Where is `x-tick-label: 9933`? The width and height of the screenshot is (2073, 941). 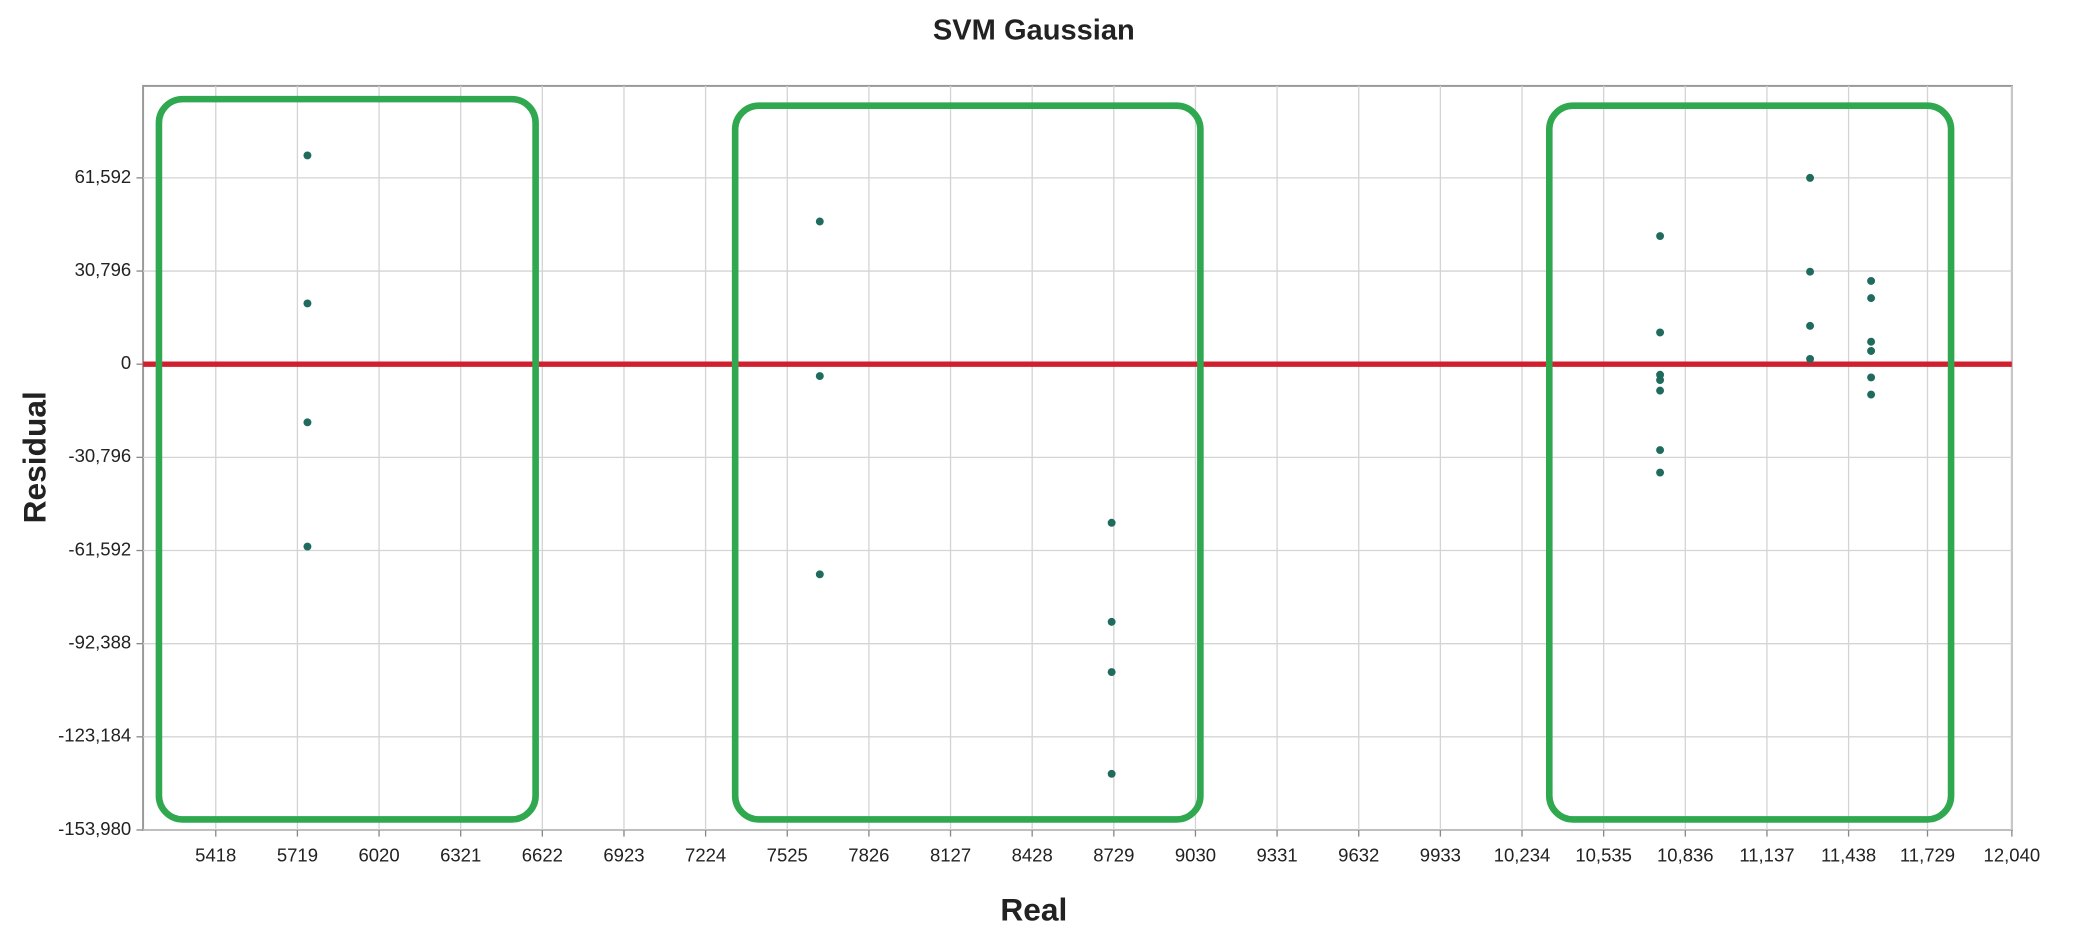 x-tick-label: 9933 is located at coordinates (1440, 854).